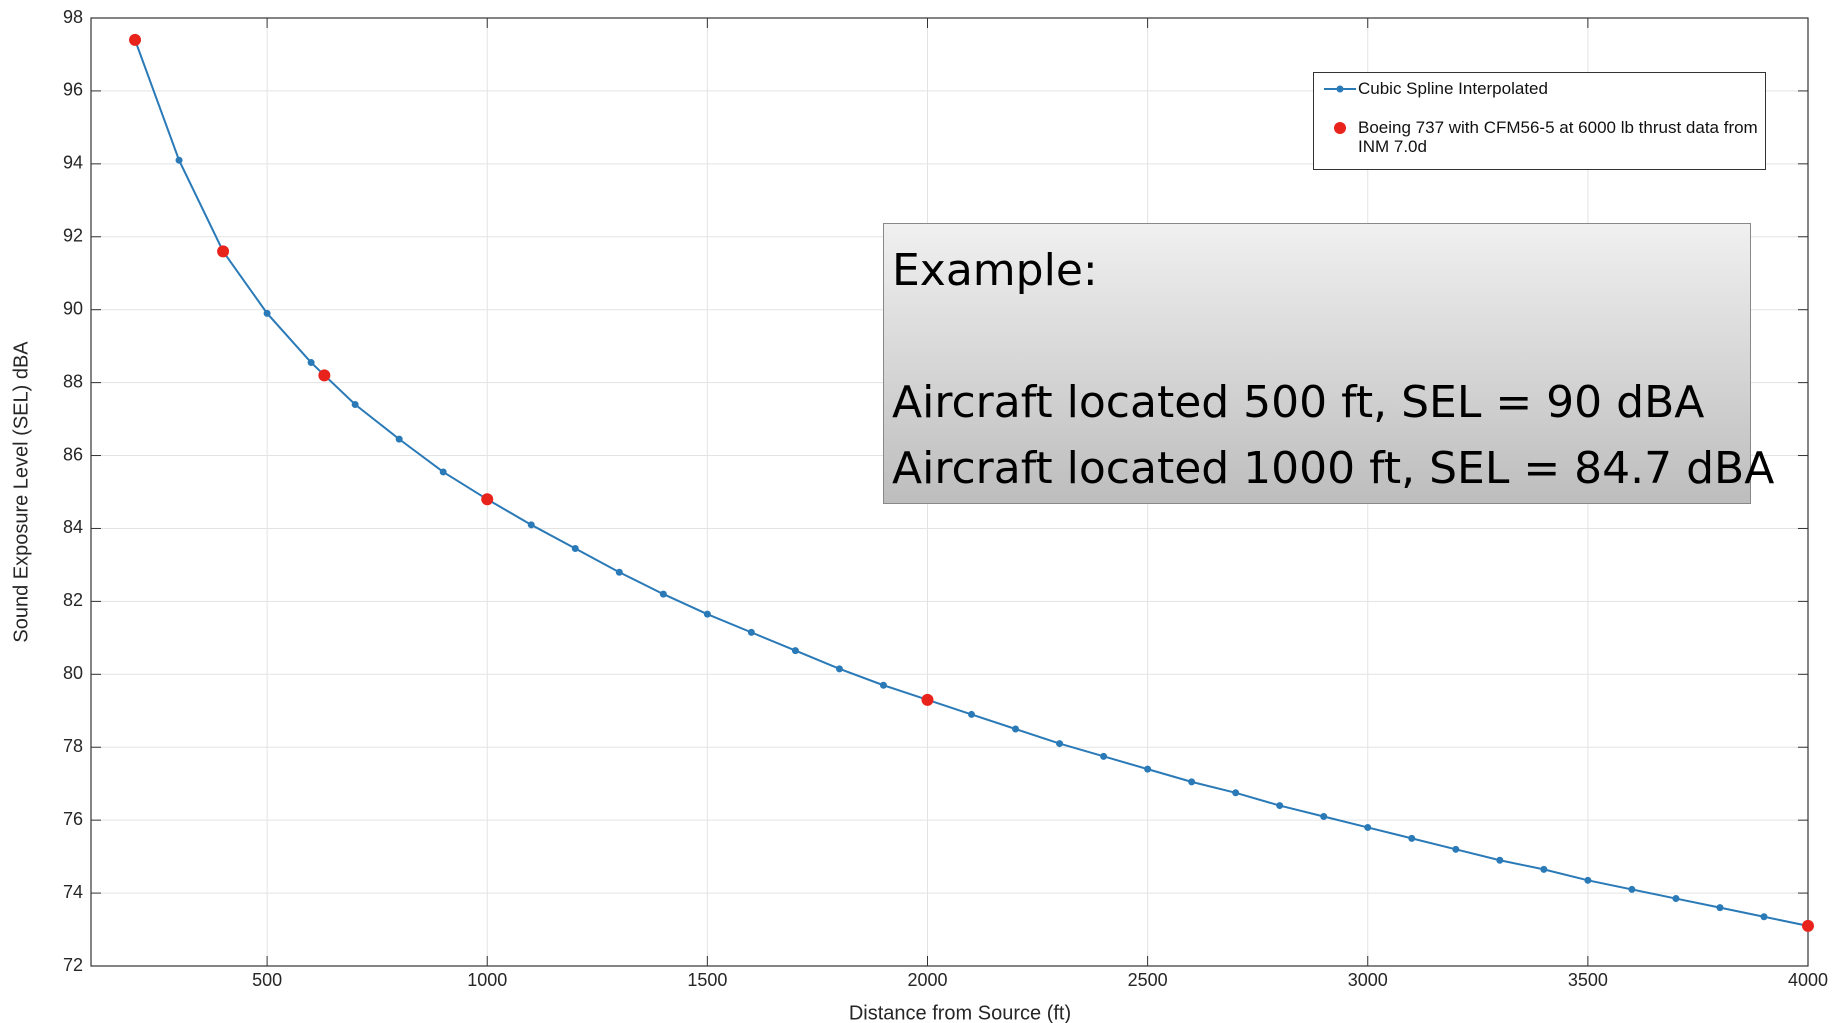 This screenshot has width=1837, height=1023. What do you see at coordinates (73, 746) in the screenshot?
I see `y-tick-label: 78` at bounding box center [73, 746].